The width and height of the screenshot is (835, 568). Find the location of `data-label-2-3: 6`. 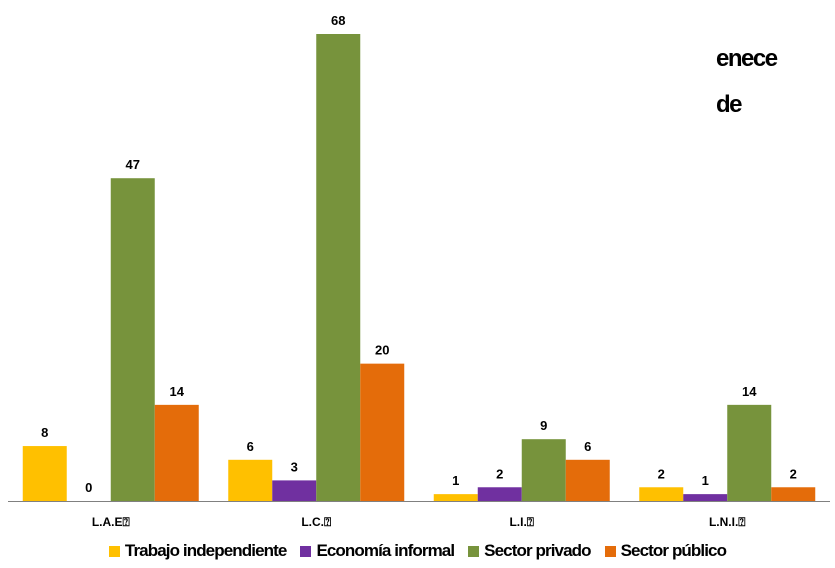

data-label-2-3: 6 is located at coordinates (587, 446).